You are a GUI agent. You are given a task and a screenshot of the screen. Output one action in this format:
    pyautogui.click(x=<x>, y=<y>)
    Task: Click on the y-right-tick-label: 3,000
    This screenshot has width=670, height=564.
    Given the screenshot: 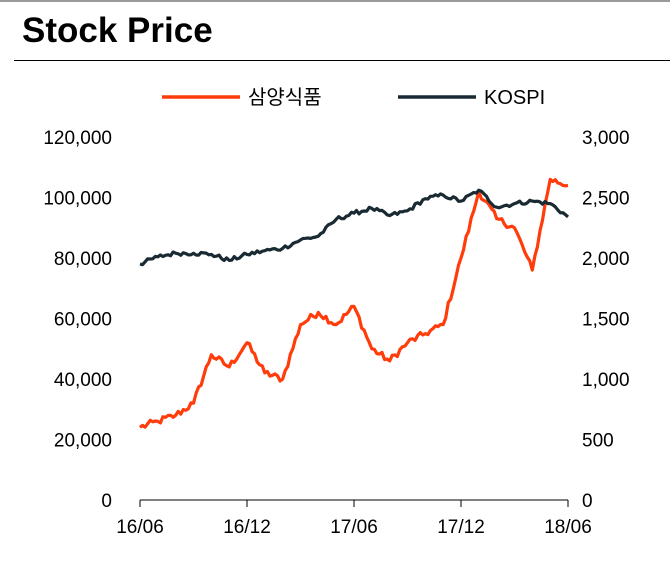 What is the action you would take?
    pyautogui.click(x=606, y=138)
    